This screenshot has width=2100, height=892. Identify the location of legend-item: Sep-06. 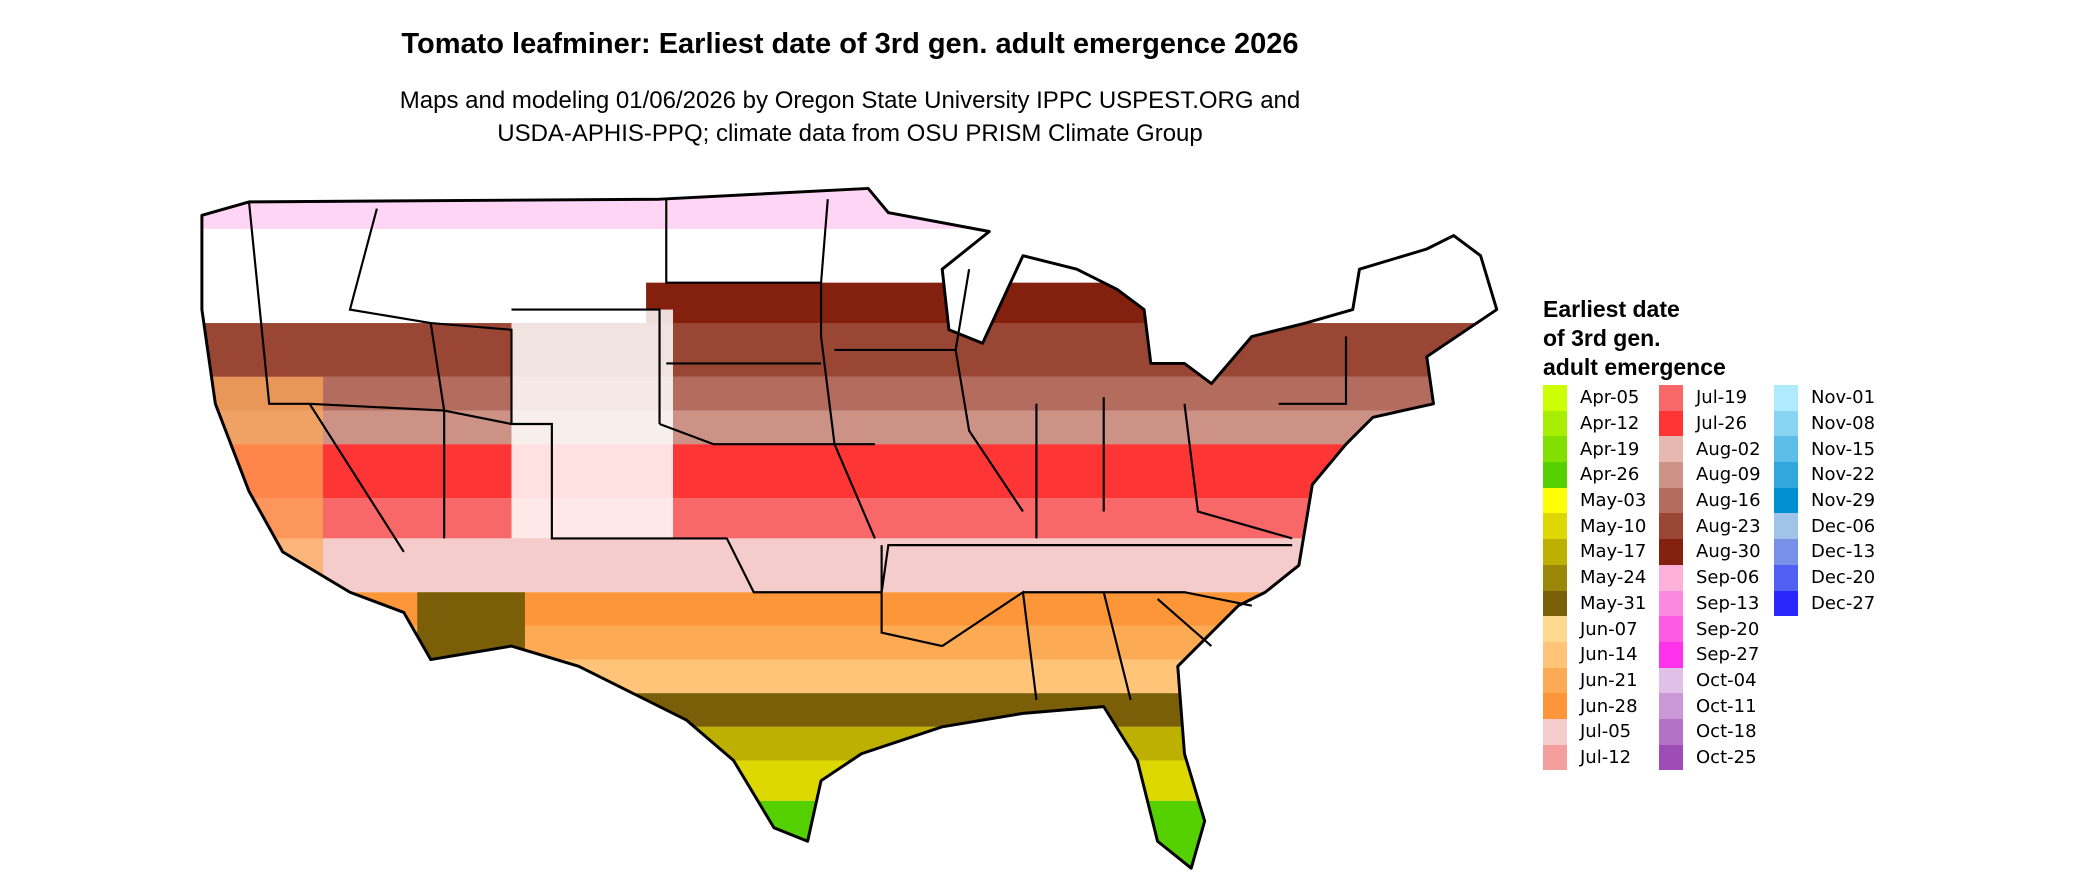
(1710, 577).